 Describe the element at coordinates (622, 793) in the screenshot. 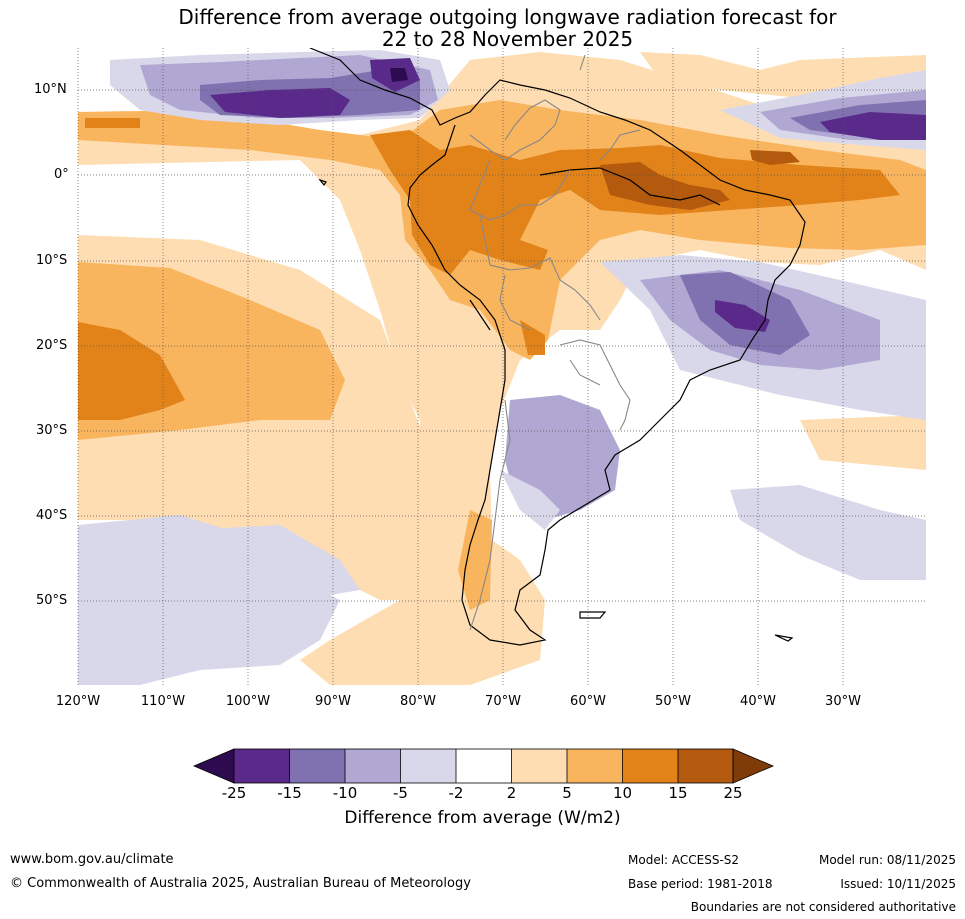

I see `colorbar-tick: 10` at that location.